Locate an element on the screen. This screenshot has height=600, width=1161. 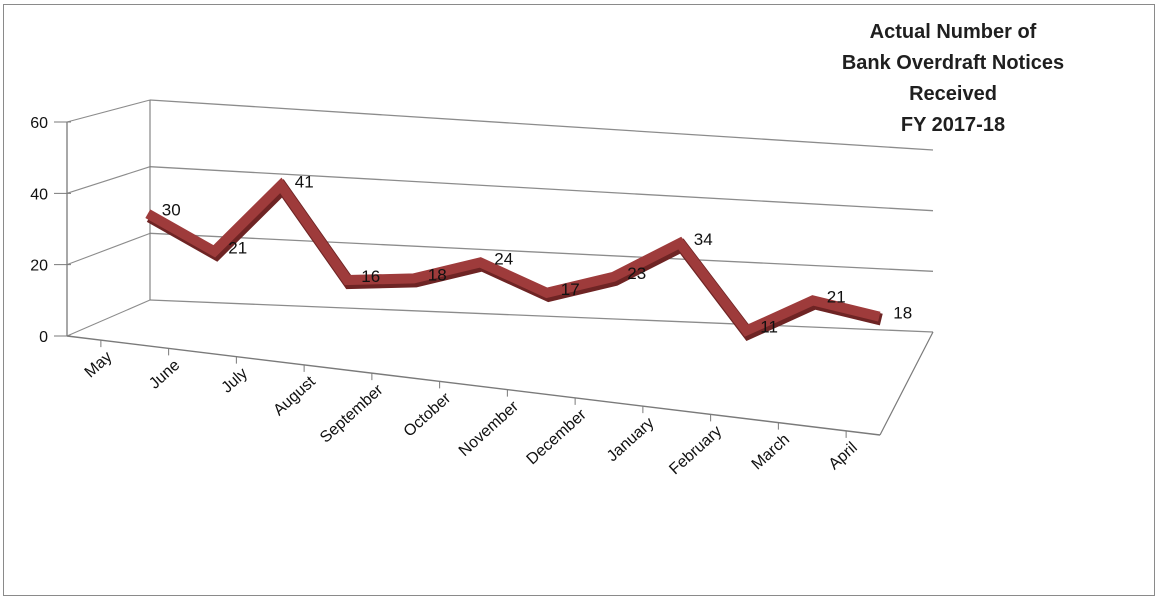
x-tick-label-january: January is located at coordinates (631, 439).